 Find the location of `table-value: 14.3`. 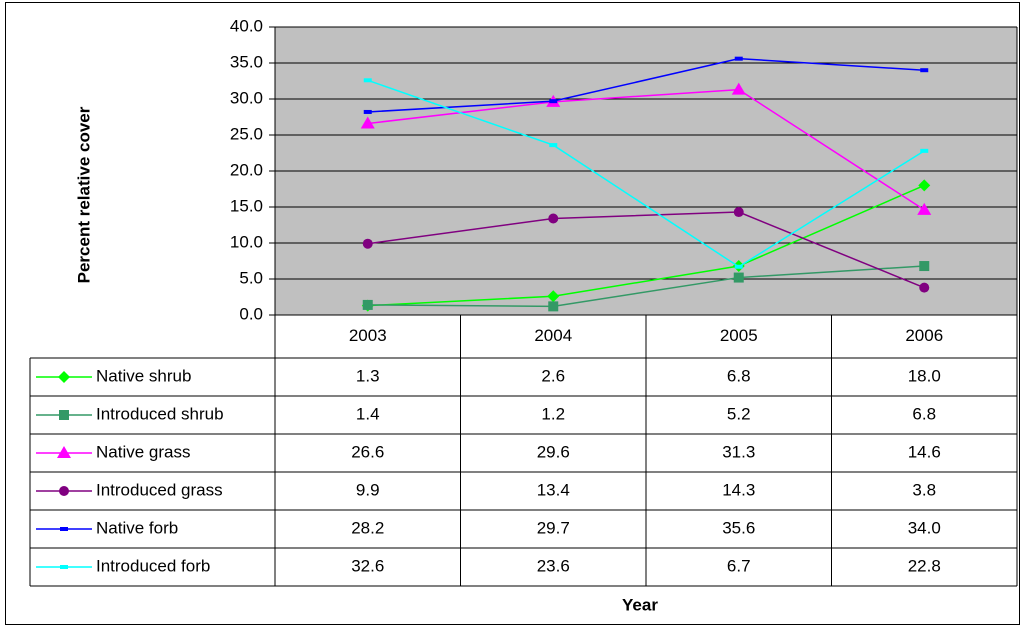

table-value: 14.3 is located at coordinates (738, 489).